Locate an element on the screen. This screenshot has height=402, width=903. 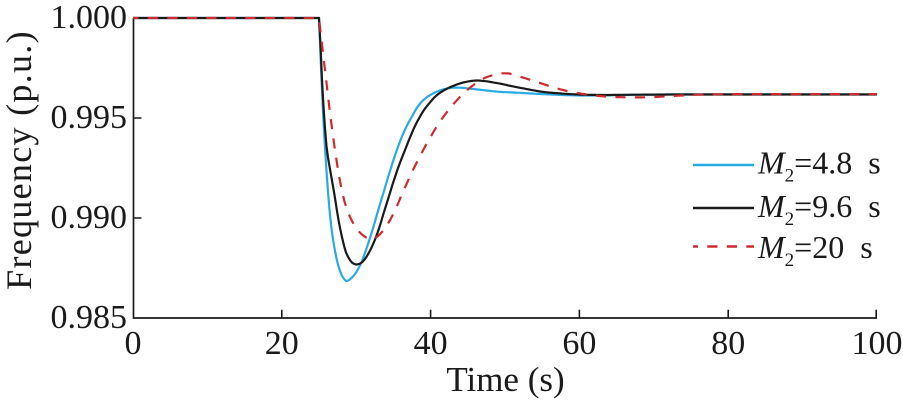
svg-text: 80 is located at coordinates (728, 343).